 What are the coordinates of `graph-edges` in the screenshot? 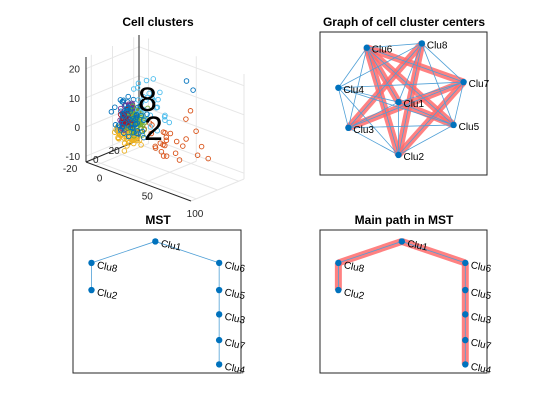 It's located at (401, 301).